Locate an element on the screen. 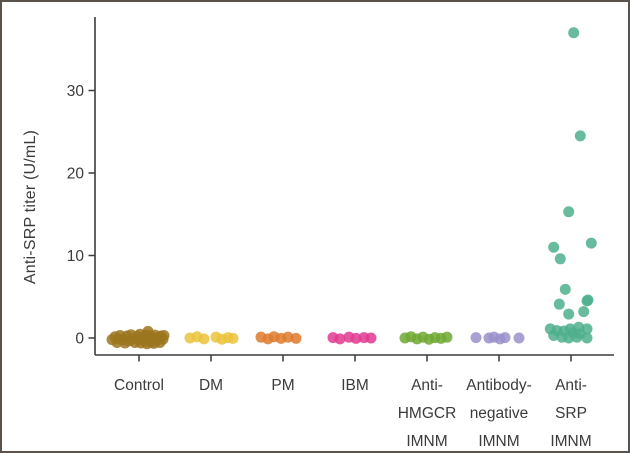 Image resolution: width=630 pixels, height=453 pixels. category-label-line: HMGCR is located at coordinates (427, 413).